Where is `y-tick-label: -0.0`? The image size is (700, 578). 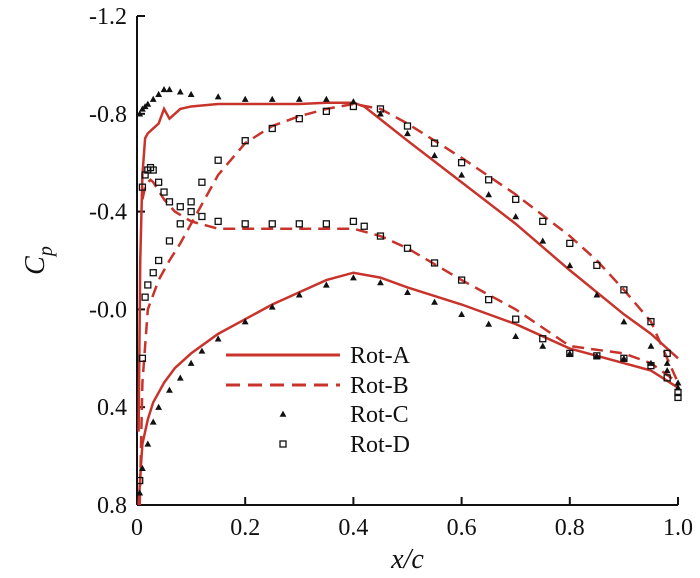 y-tick-label: -0.0 is located at coordinates (108, 310).